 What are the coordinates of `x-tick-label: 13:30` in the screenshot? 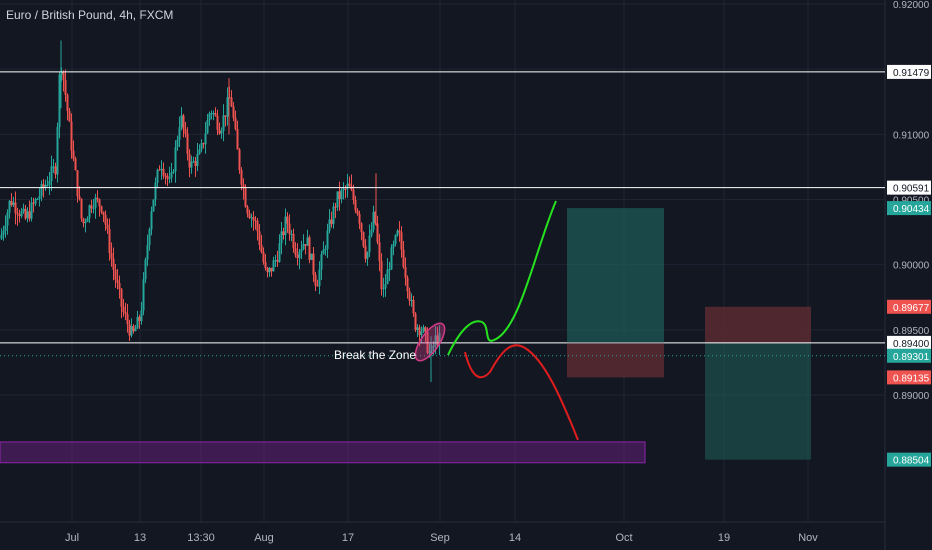 It's located at (201, 538).